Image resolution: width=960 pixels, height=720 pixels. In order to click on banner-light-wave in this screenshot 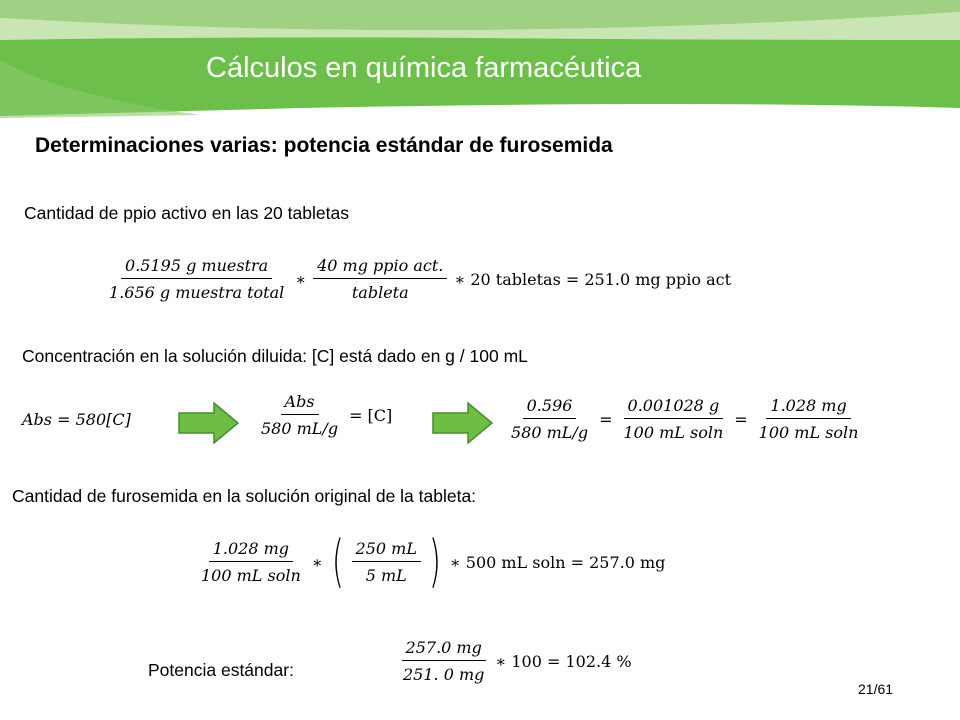, I will do `click(480, 26)`.